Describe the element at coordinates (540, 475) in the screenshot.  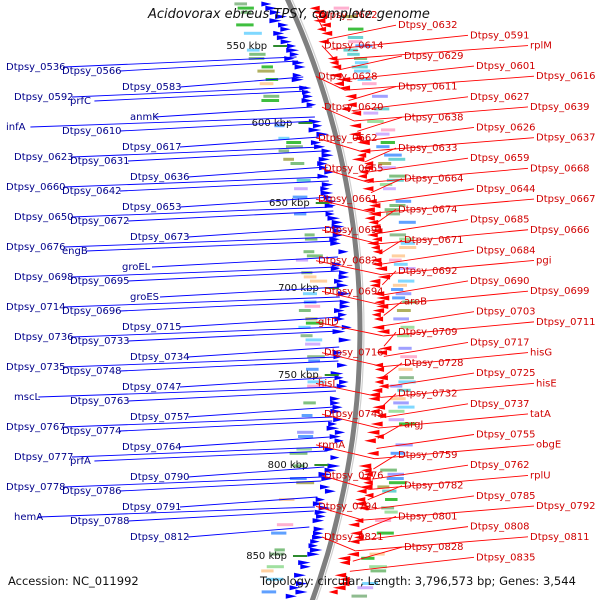
I see `gene-label-reverse: rplU` at that location.